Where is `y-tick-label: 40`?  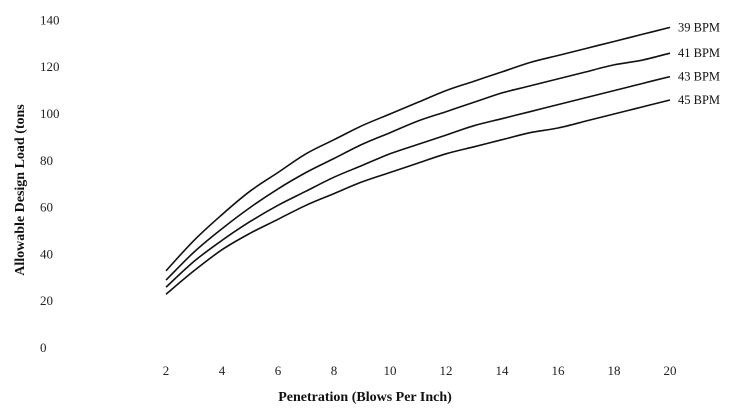
y-tick-label: 40 is located at coordinates (46, 253).